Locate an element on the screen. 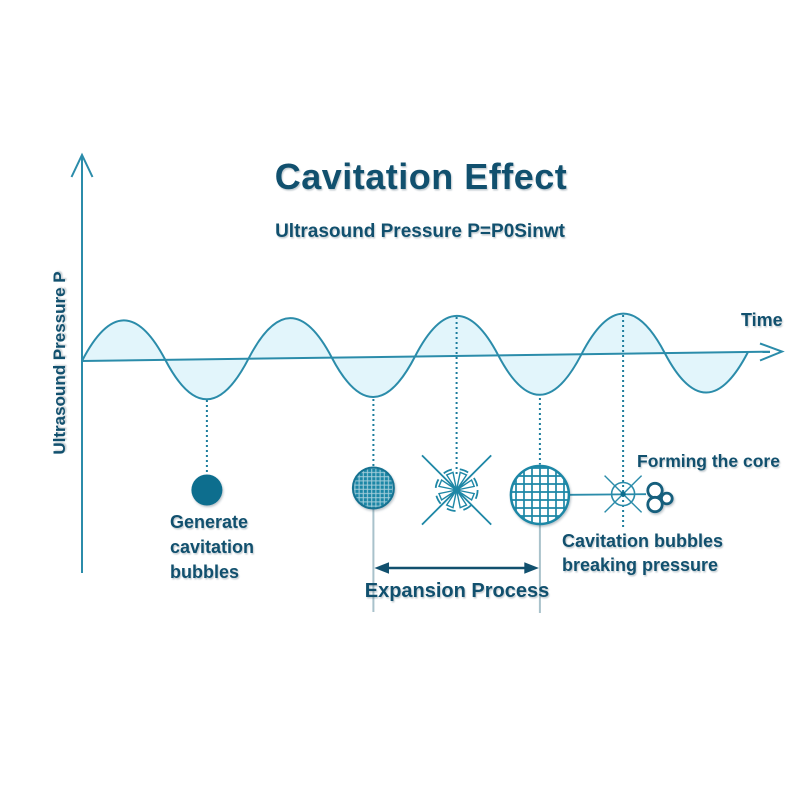 This screenshot has width=800, height=800. breaking-pressure-label: Cavitation bubbles breaking pressure is located at coordinates (643, 553).